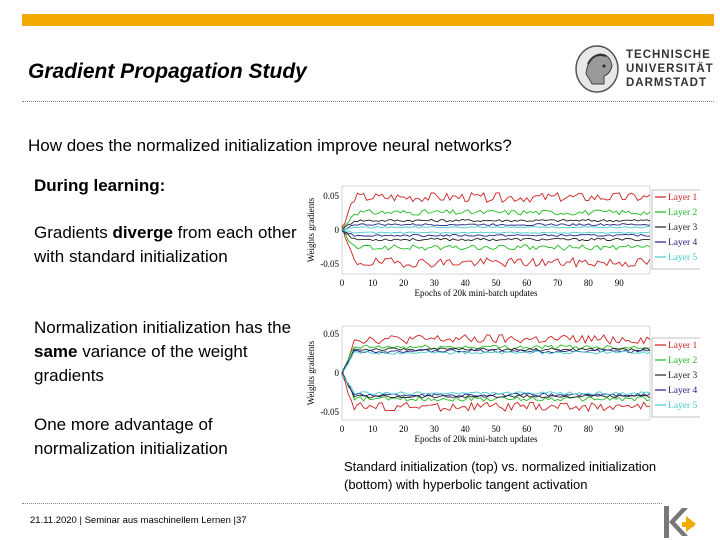 The width and height of the screenshot is (720, 540). Describe the element at coordinates (668, 55) in the screenshot. I see `logo-line-1: TECHNISCHE` at that location.